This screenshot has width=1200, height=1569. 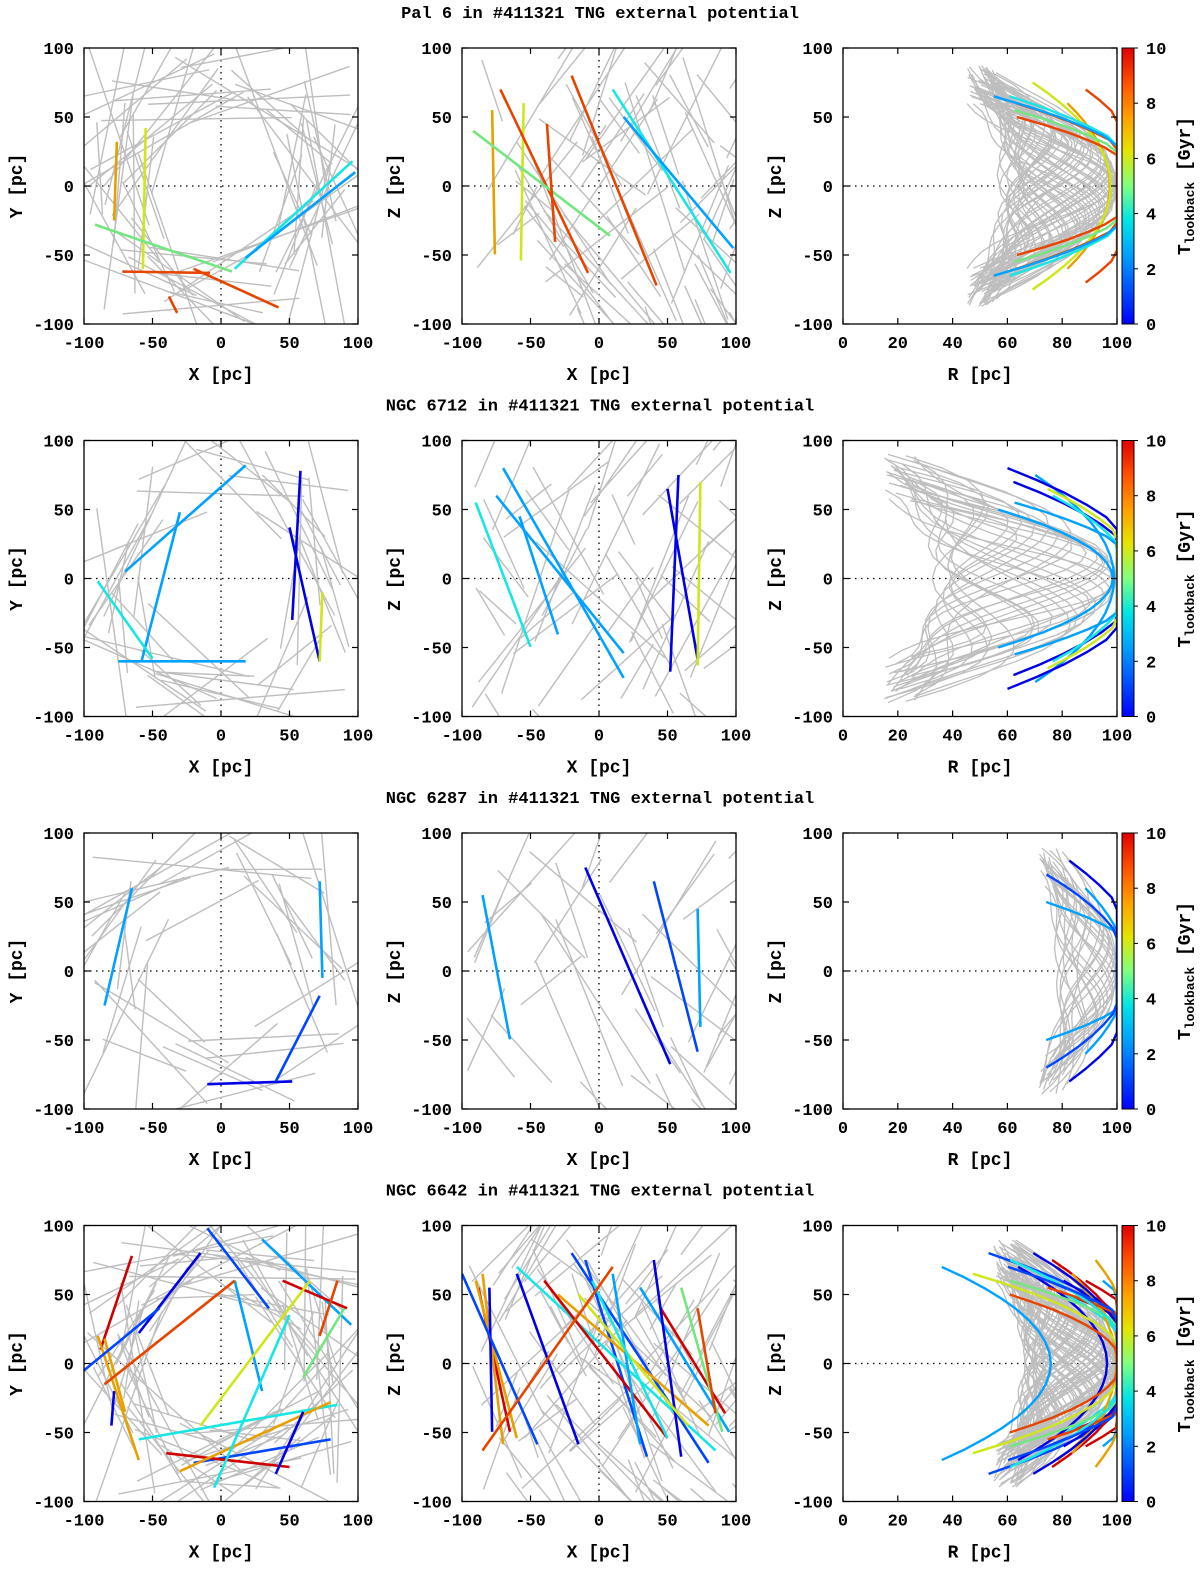 I want to click on colorbar-label-sub: lookback, so click(x=1190, y=605).